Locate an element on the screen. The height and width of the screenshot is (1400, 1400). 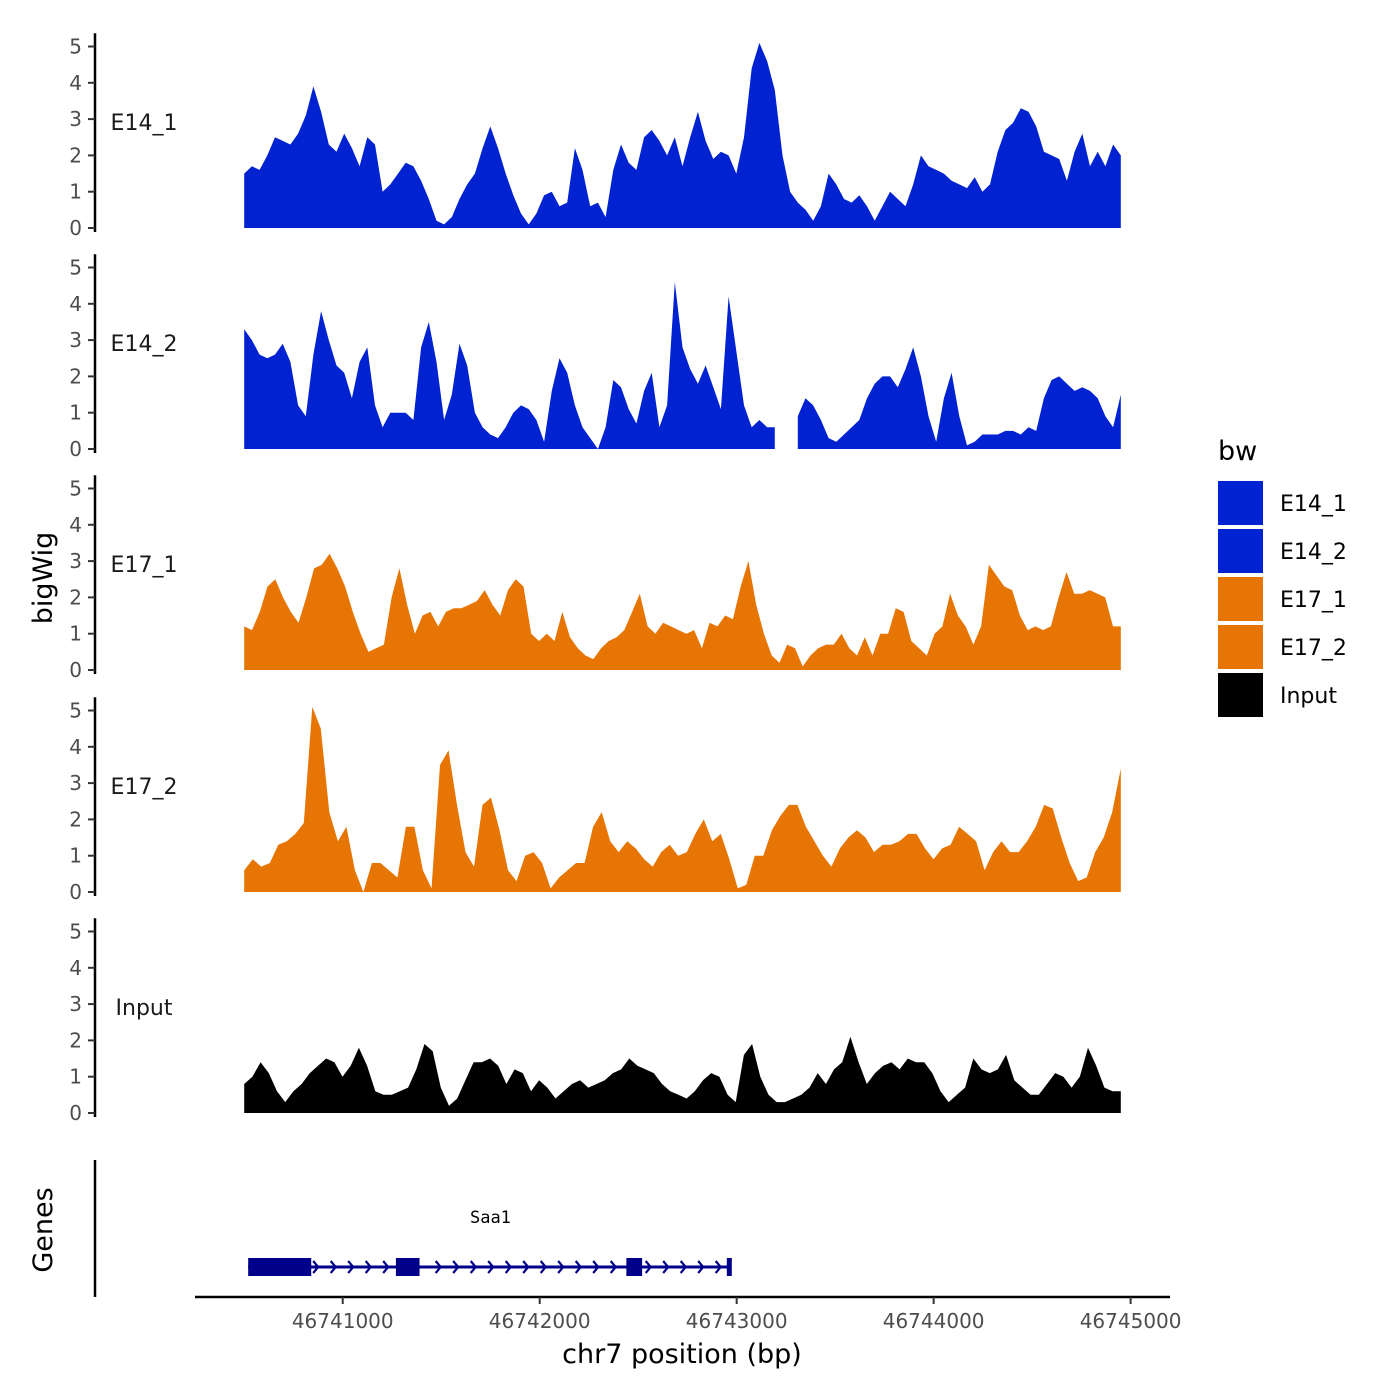
track-E17_2: 0 1 2 3 4 5 E17_2 is located at coordinates (595, 800).